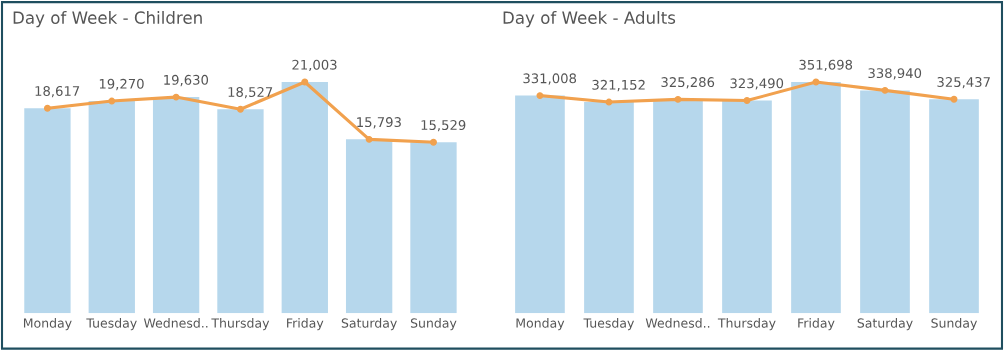 This screenshot has height=350, width=1004. Describe the element at coordinates (963, 83) in the screenshot. I see `data-label: 325,437` at that location.